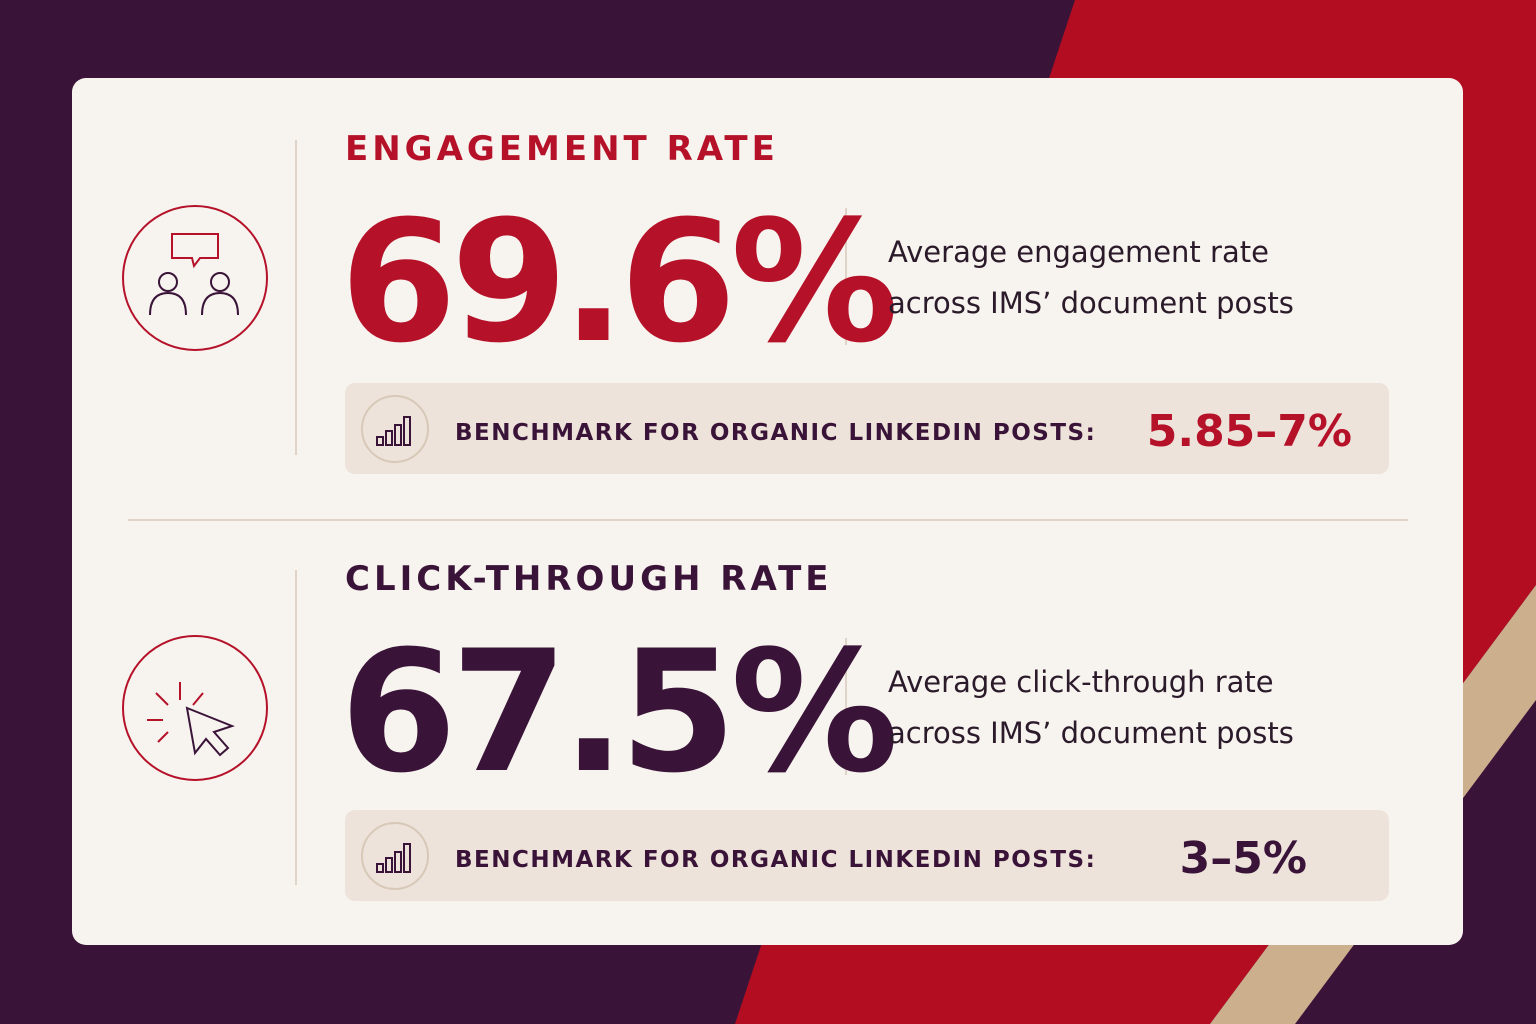  Describe the element at coordinates (1249, 431) in the screenshot. I see `benchmark-value: 5.85–7%` at that location.